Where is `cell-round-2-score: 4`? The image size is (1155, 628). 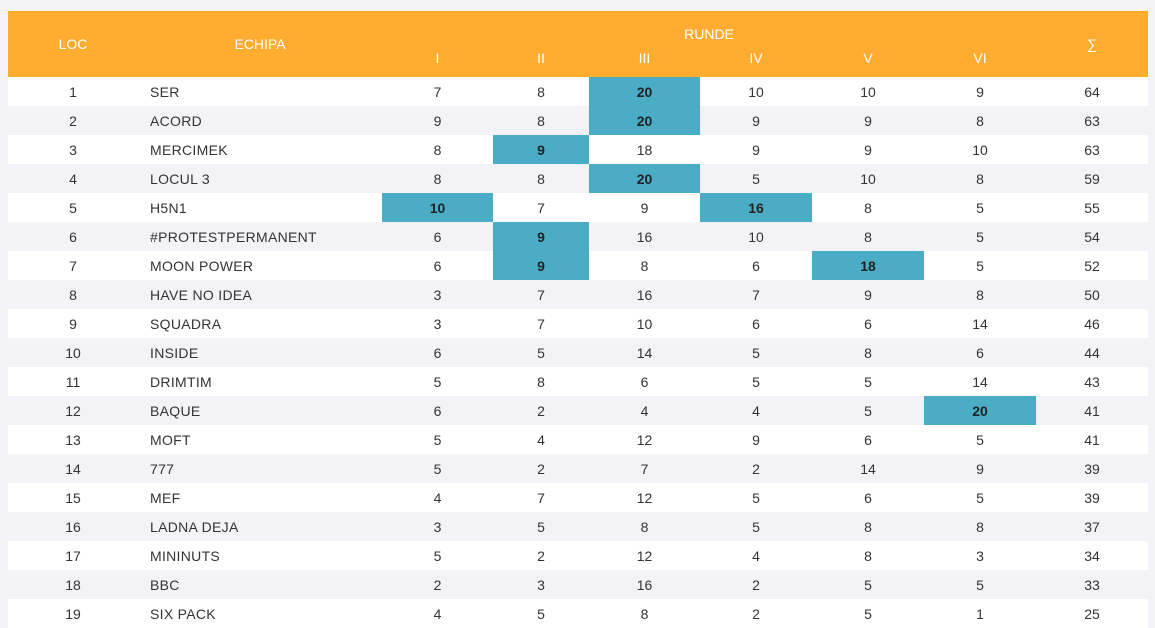 cell-round-2-score: 4 is located at coordinates (541, 439).